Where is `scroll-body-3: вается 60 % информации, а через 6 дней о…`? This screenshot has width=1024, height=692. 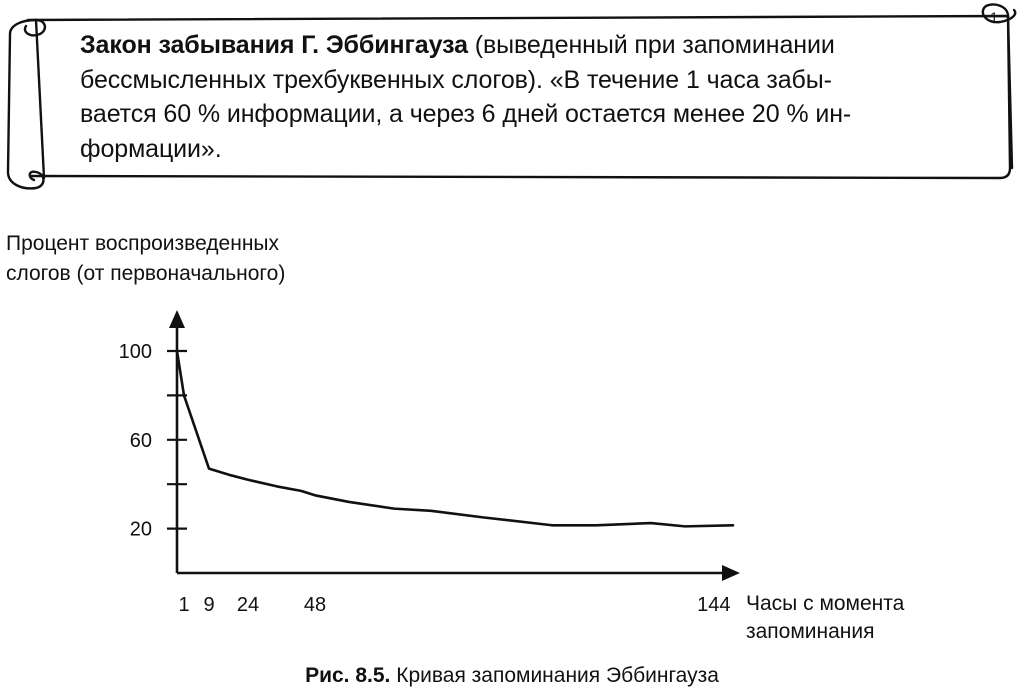
scroll-body-3: вается 60 % информации, а через 6 дней о… is located at coordinates (466, 114).